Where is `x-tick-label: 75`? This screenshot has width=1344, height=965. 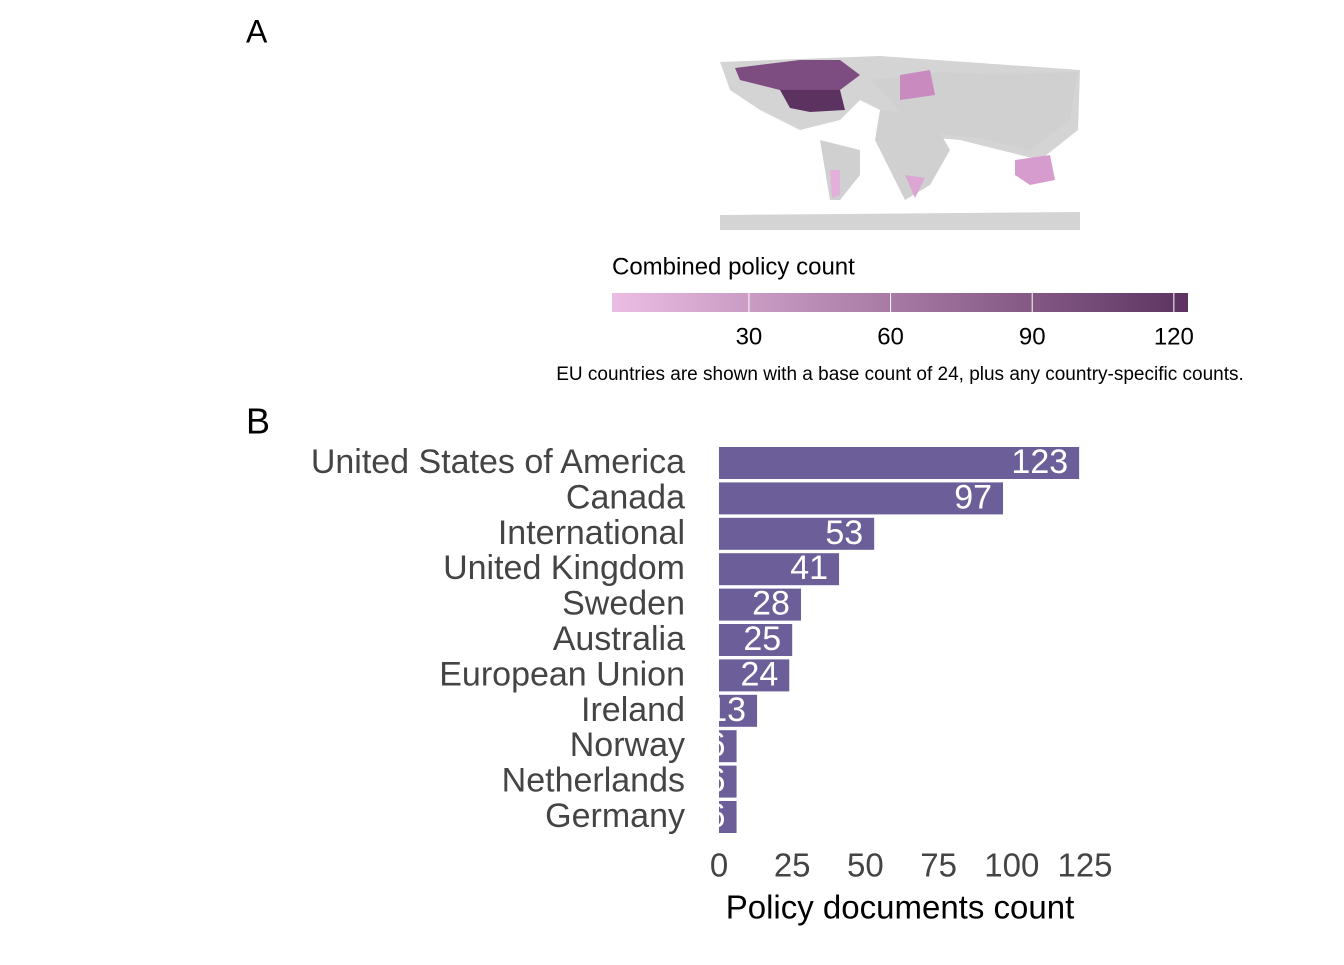
x-tick-label: 75 is located at coordinates (938, 865).